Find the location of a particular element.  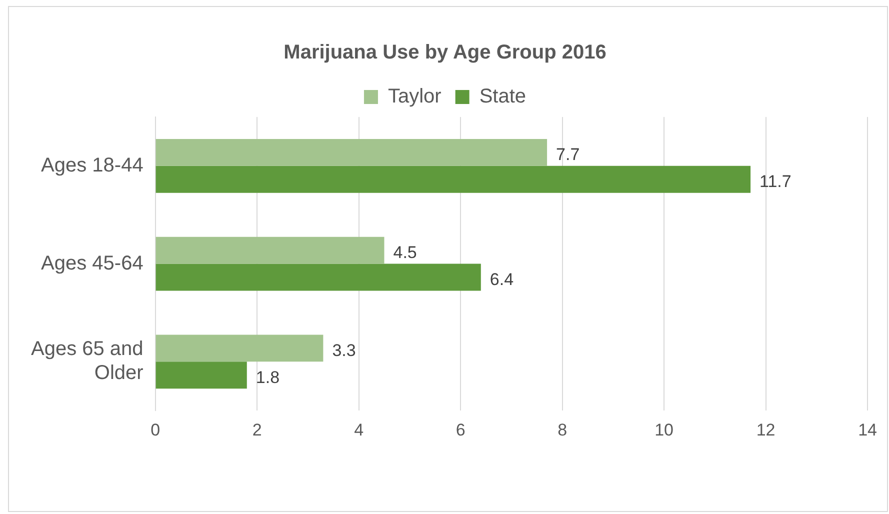

y-tick-label: Ages 65 and Older is located at coordinates (87, 361).